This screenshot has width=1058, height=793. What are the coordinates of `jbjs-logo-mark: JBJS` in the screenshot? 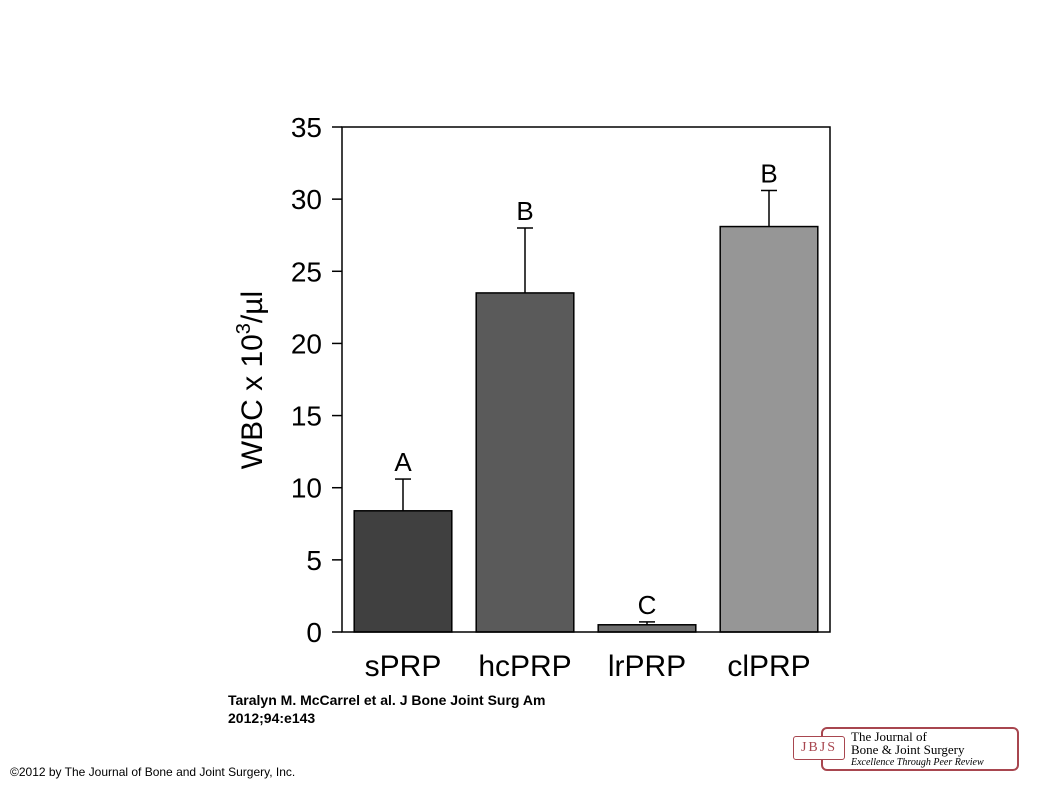 It's located at (819, 748).